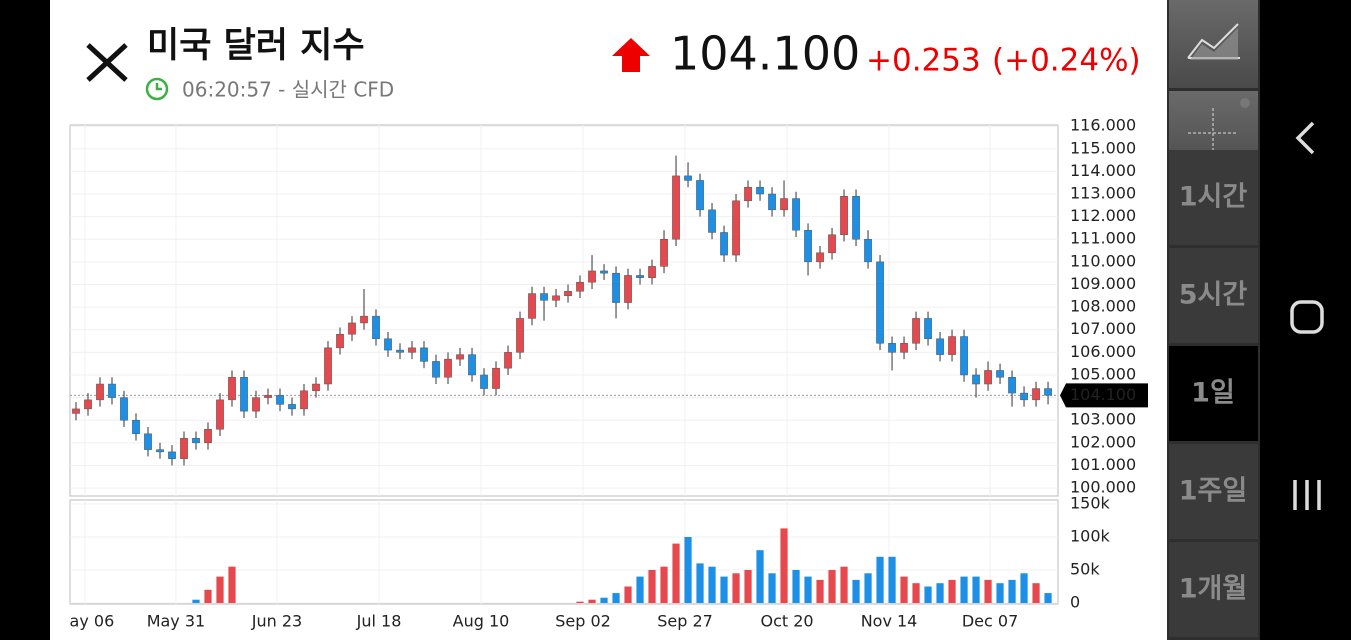  Describe the element at coordinates (1085, 569) in the screenshot. I see `y-tick-label: 50k` at that location.